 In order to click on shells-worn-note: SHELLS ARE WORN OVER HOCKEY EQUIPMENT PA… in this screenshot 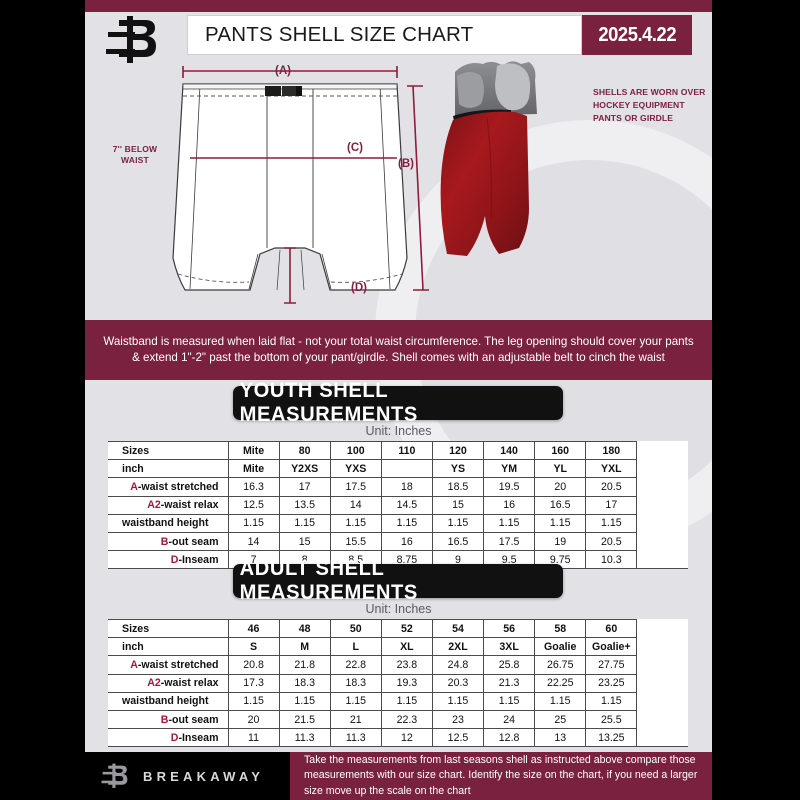, I will do `click(649, 105)`.